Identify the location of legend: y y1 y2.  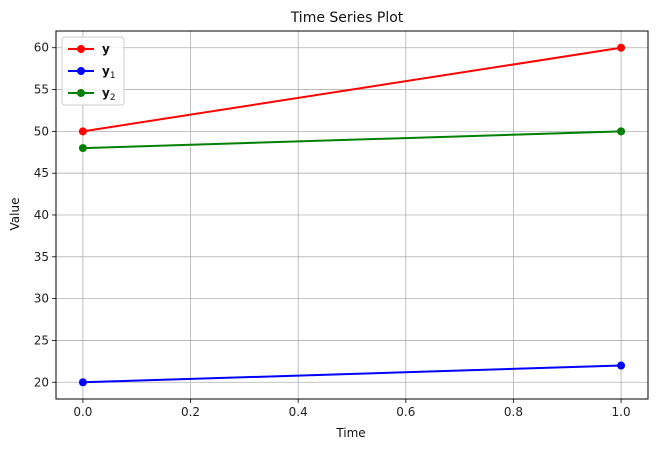
(93, 71).